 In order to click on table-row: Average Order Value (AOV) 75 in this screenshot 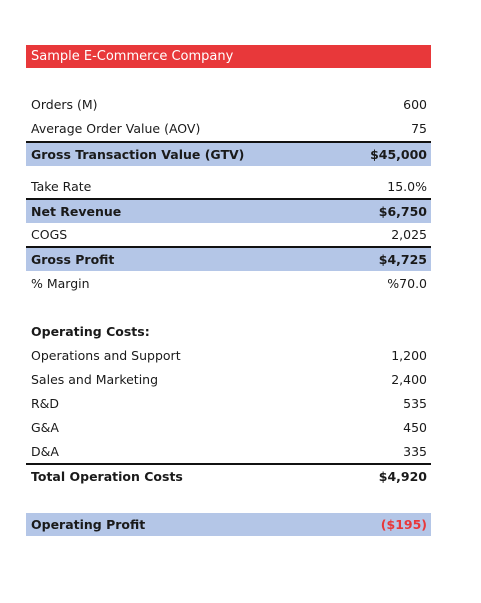, I will do `click(228, 128)`.